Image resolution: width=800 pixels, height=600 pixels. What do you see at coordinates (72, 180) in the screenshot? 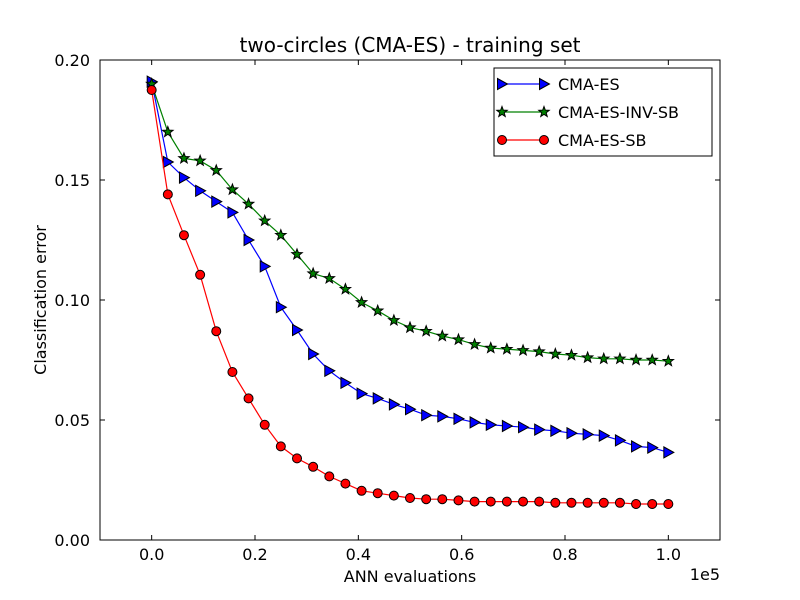
I see `y-tick-label: 0.15` at bounding box center [72, 180].